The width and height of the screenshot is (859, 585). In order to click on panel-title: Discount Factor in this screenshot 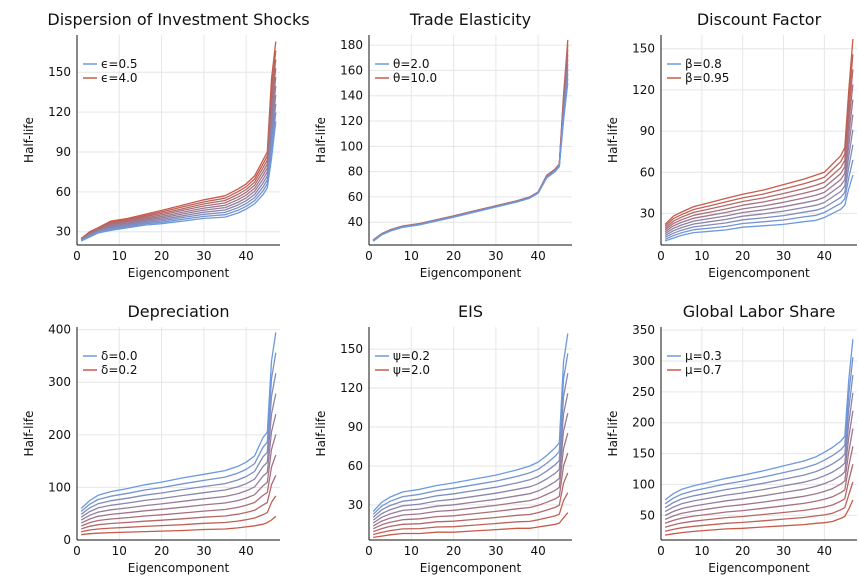, I will do `click(759, 19)`.